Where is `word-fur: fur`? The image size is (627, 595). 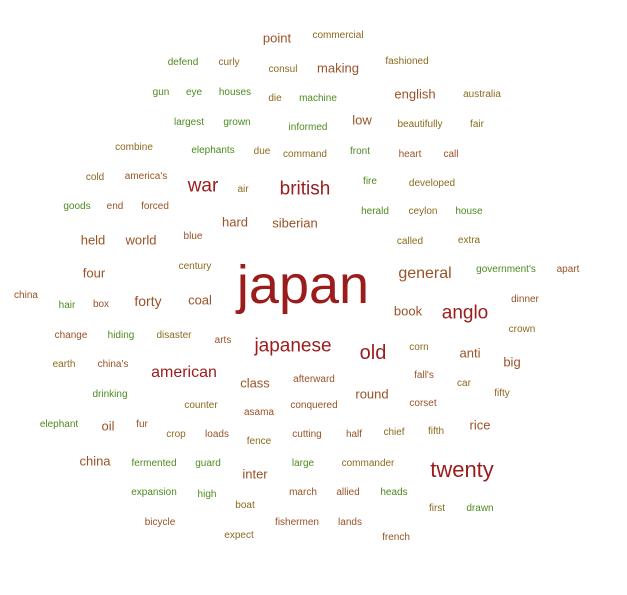
word-fur: fur is located at coordinates (142, 424).